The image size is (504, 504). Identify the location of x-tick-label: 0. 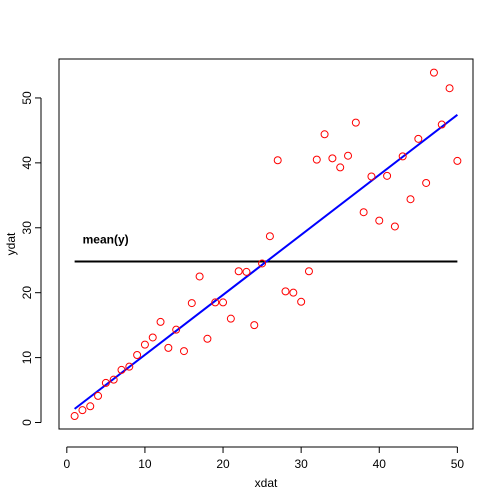
(66, 464).